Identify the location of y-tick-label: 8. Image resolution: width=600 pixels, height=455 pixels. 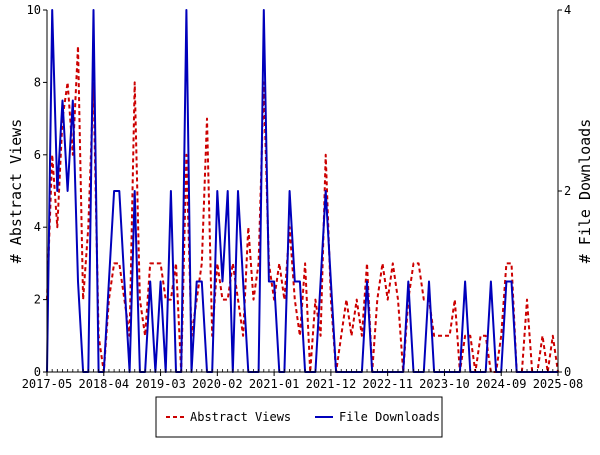
(37, 82).